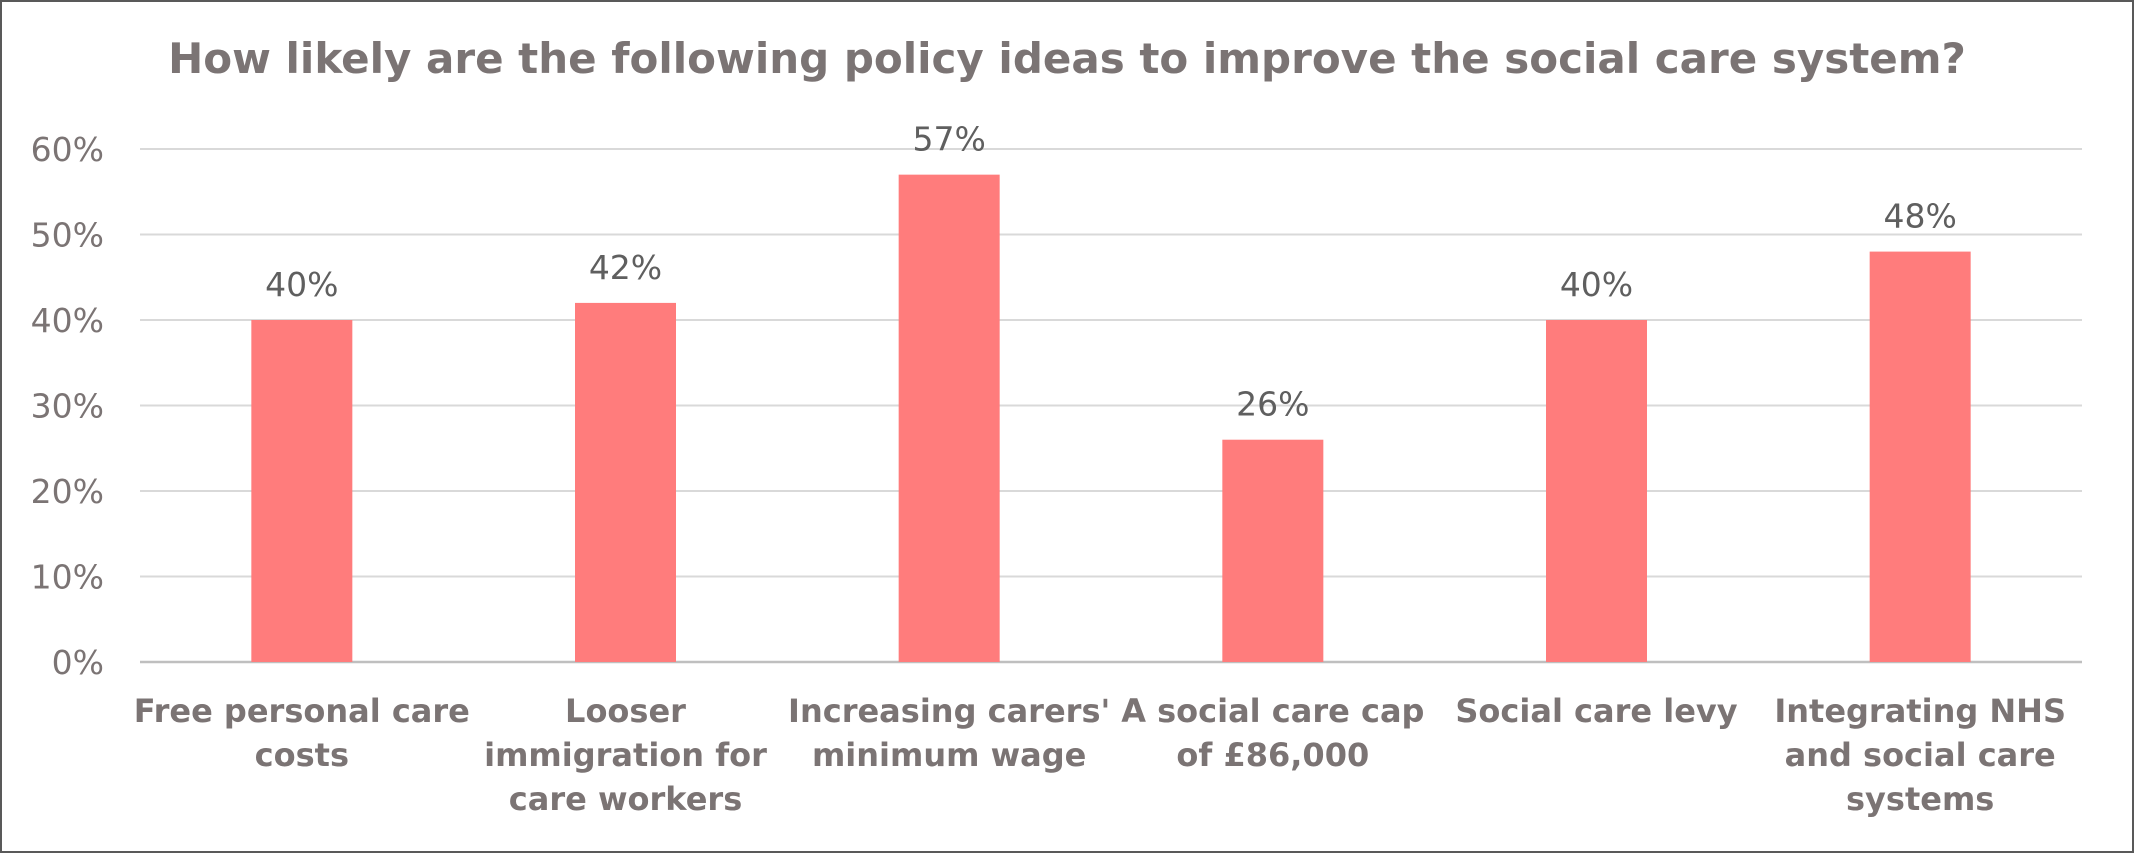  Describe the element at coordinates (78, 662) in the screenshot. I see `y-tick-label: 0%` at that location.